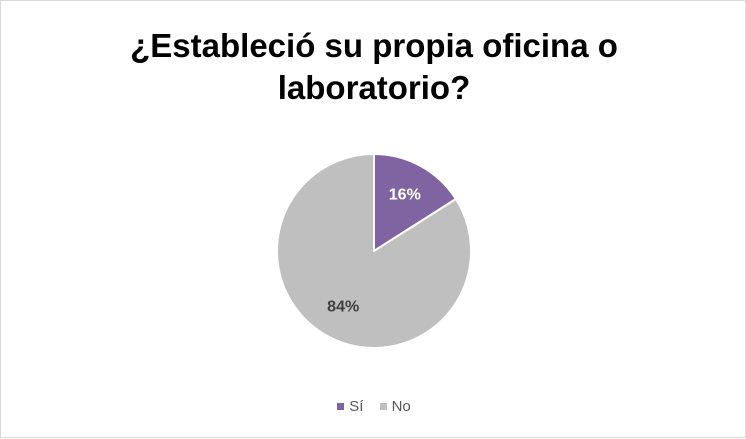  Describe the element at coordinates (383, 406) in the screenshot. I see `legend-swatch-no` at that location.